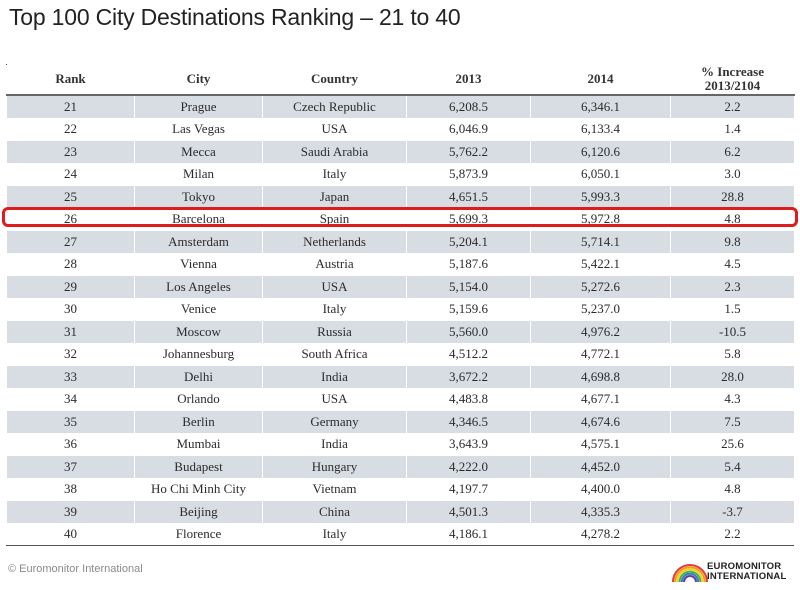  I want to click on cell-y2013: 4,222.0, so click(468, 467).